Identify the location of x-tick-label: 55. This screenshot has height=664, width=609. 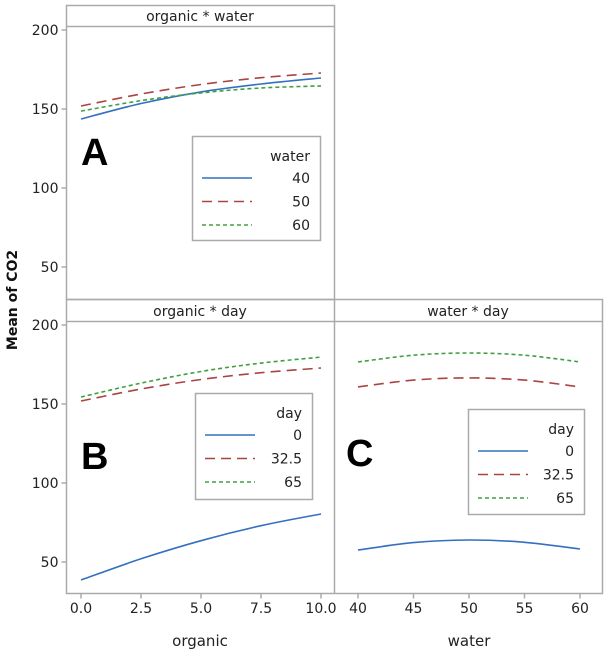
(525, 609).